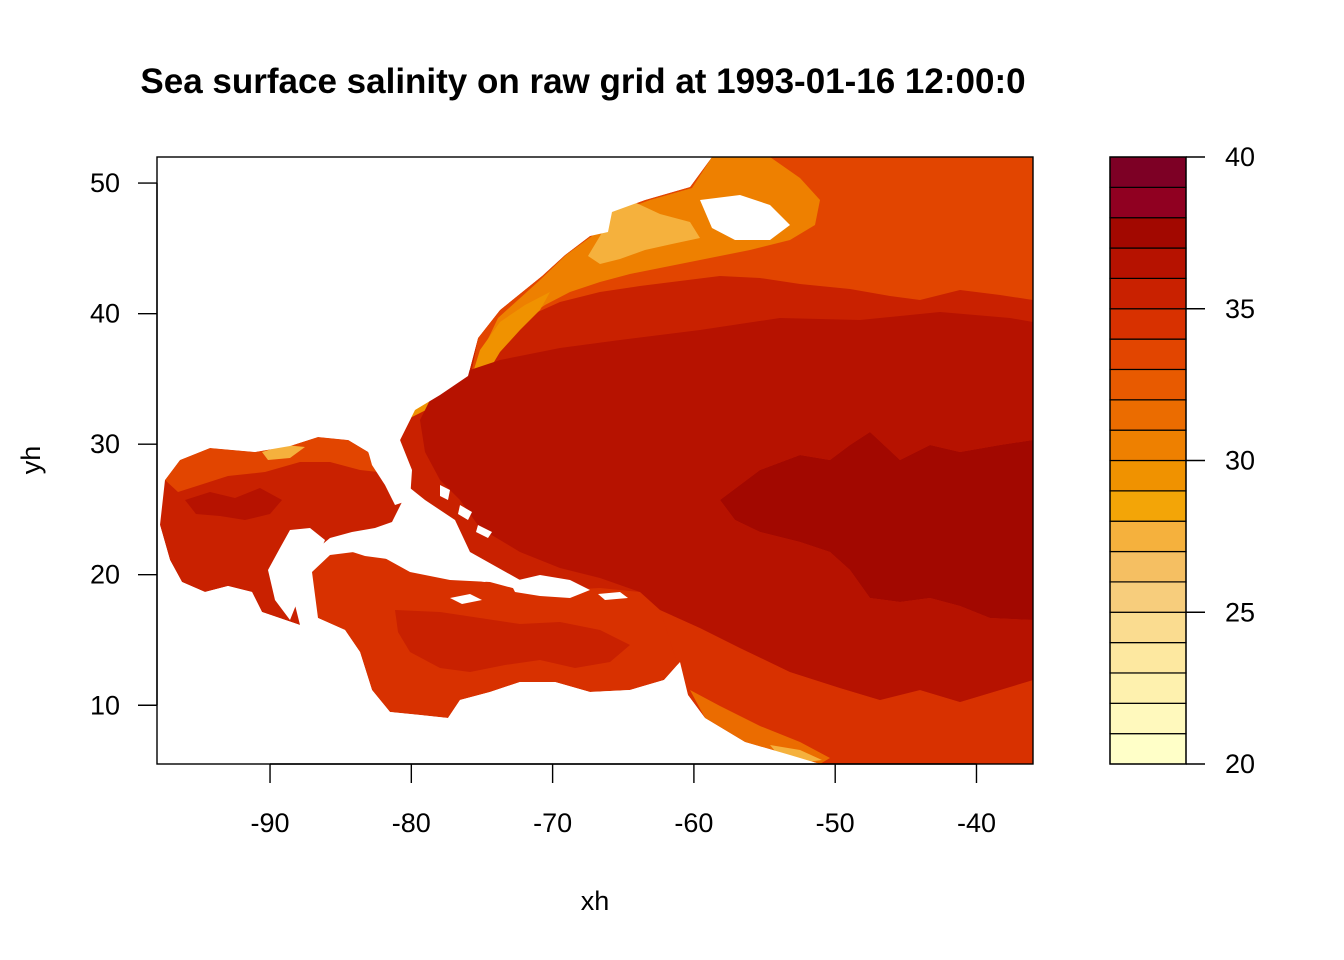 The height and width of the screenshot is (960, 1344). What do you see at coordinates (1240, 461) in the screenshot?
I see `colorbar-tick-label: 30` at bounding box center [1240, 461].